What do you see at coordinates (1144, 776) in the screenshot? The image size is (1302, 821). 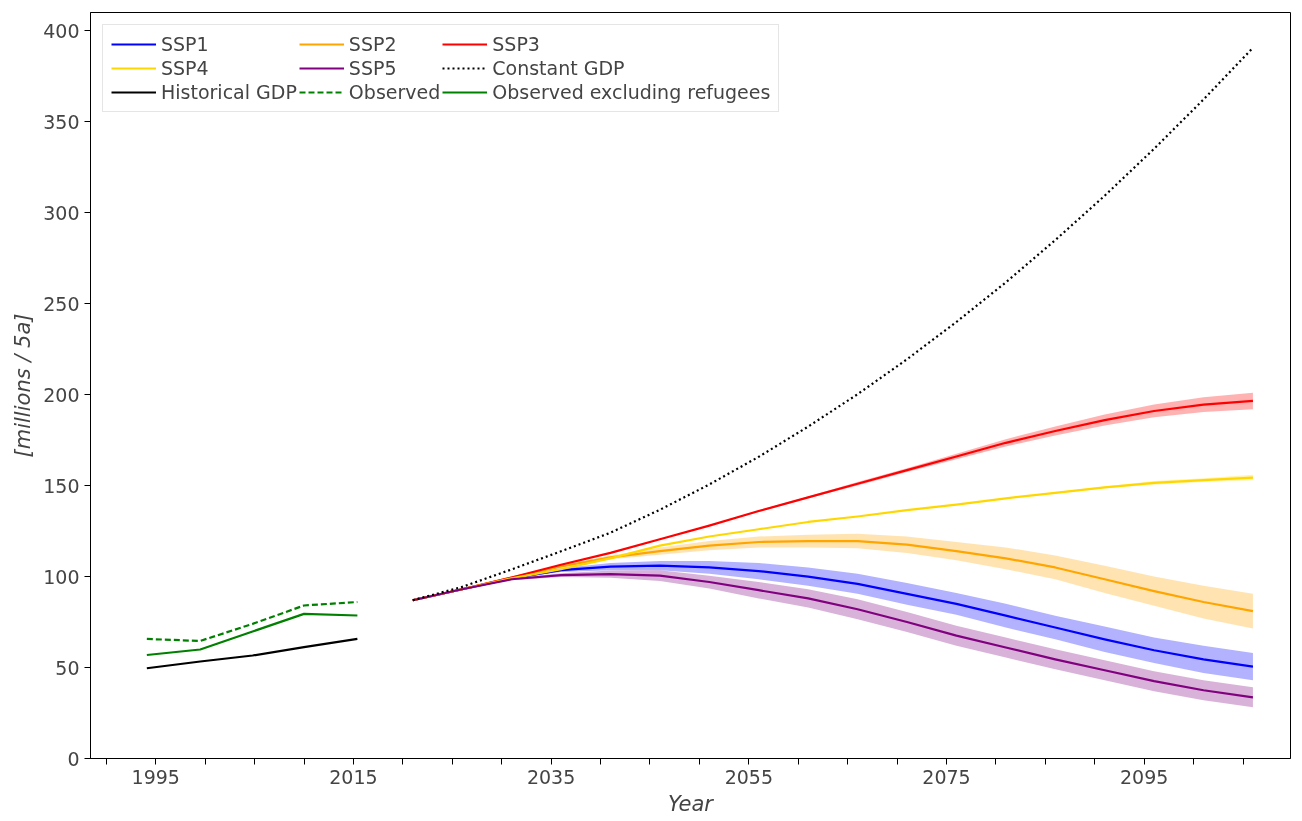 I see `x-tick-label: 2095` at bounding box center [1144, 776].